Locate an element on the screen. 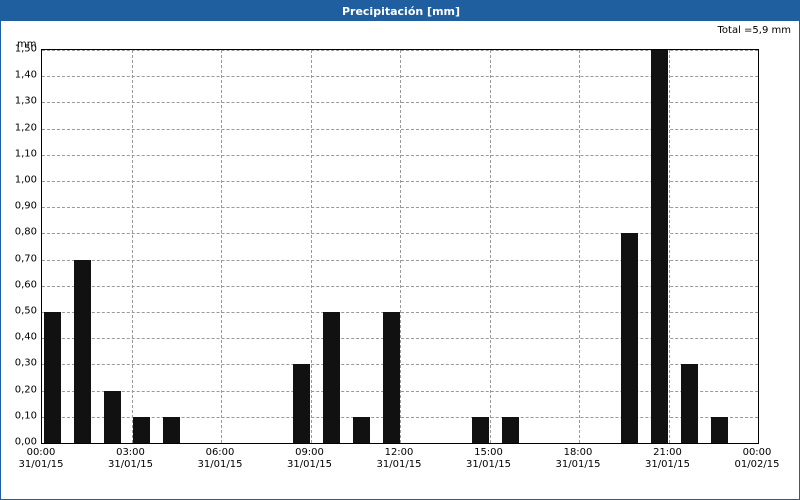  y-tick-label: 1,30 is located at coordinates (25, 101).